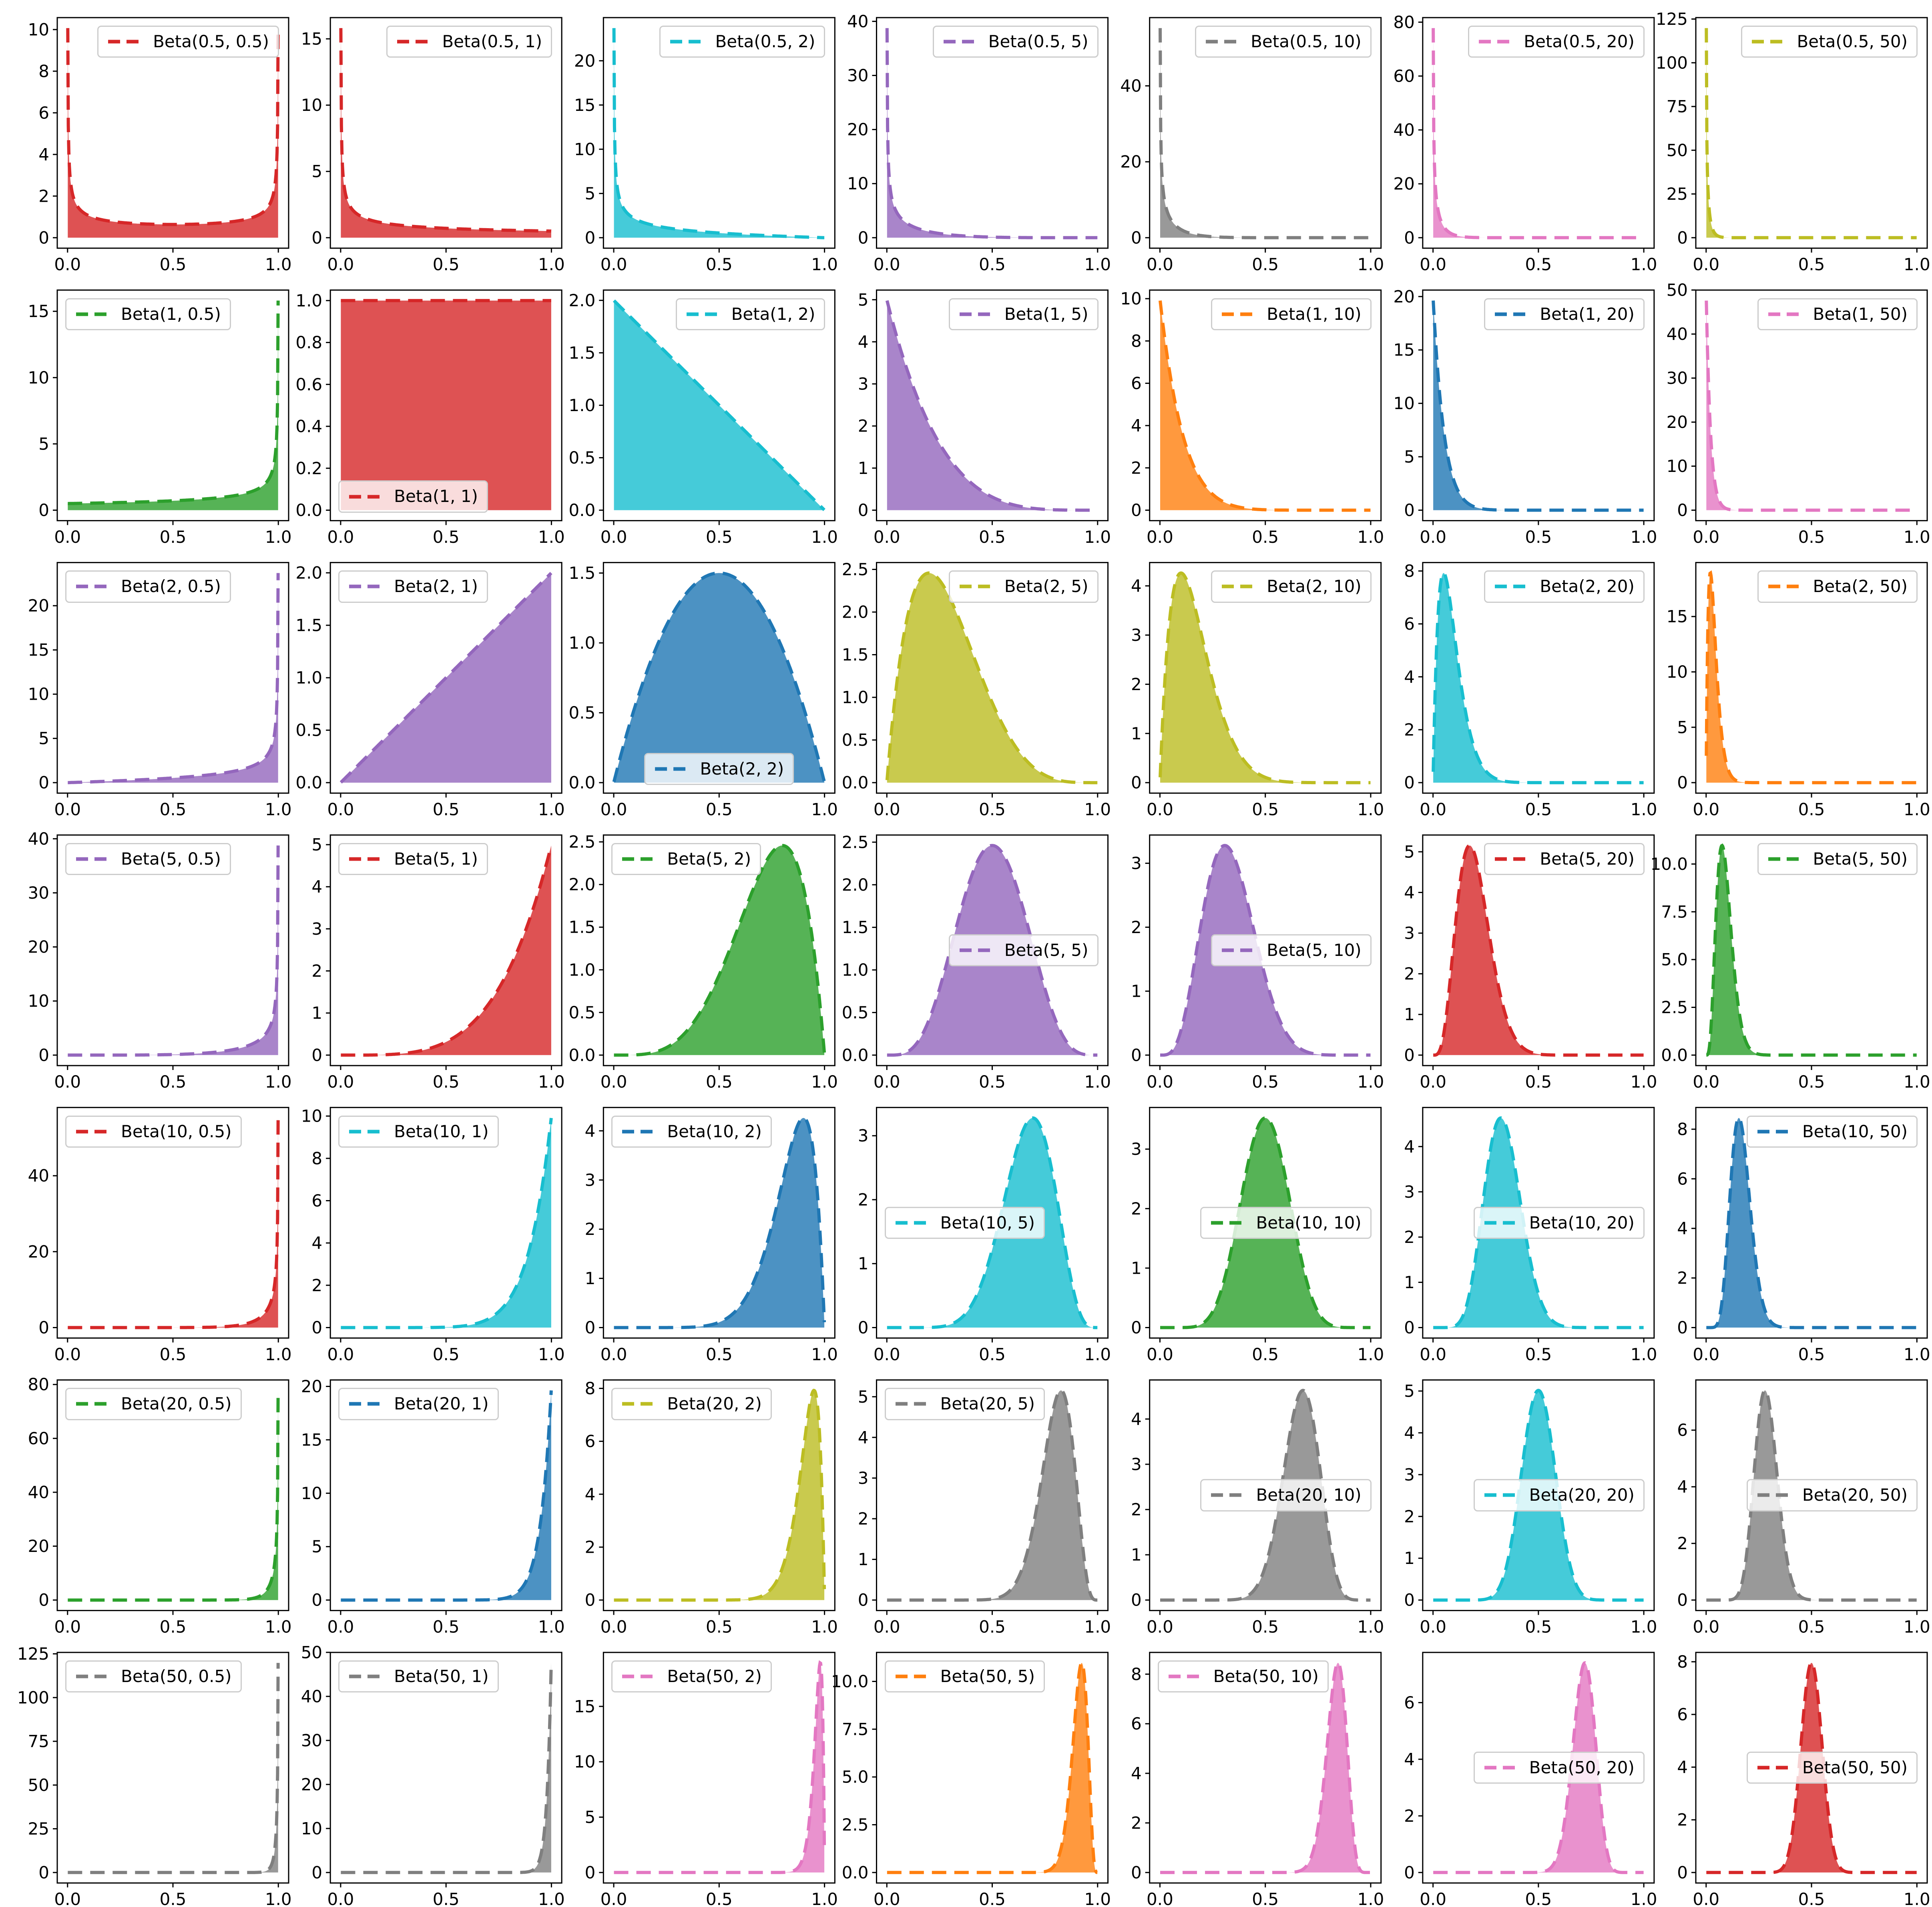 The width and height of the screenshot is (1932, 1907). Describe the element at coordinates (308, 625) in the screenshot. I see `y-tick-label: 1.5` at that location.